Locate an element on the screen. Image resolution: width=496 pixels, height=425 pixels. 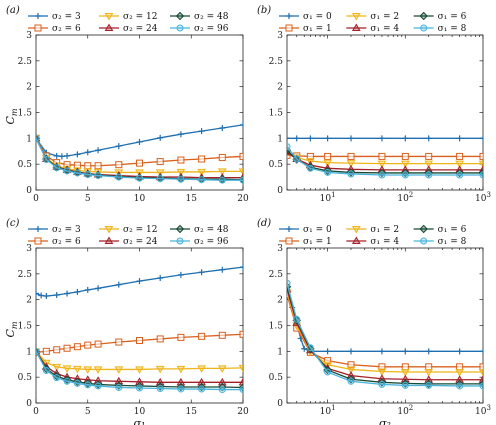
legend-item: σ₂ = 48 is located at coordinates (199, 16).